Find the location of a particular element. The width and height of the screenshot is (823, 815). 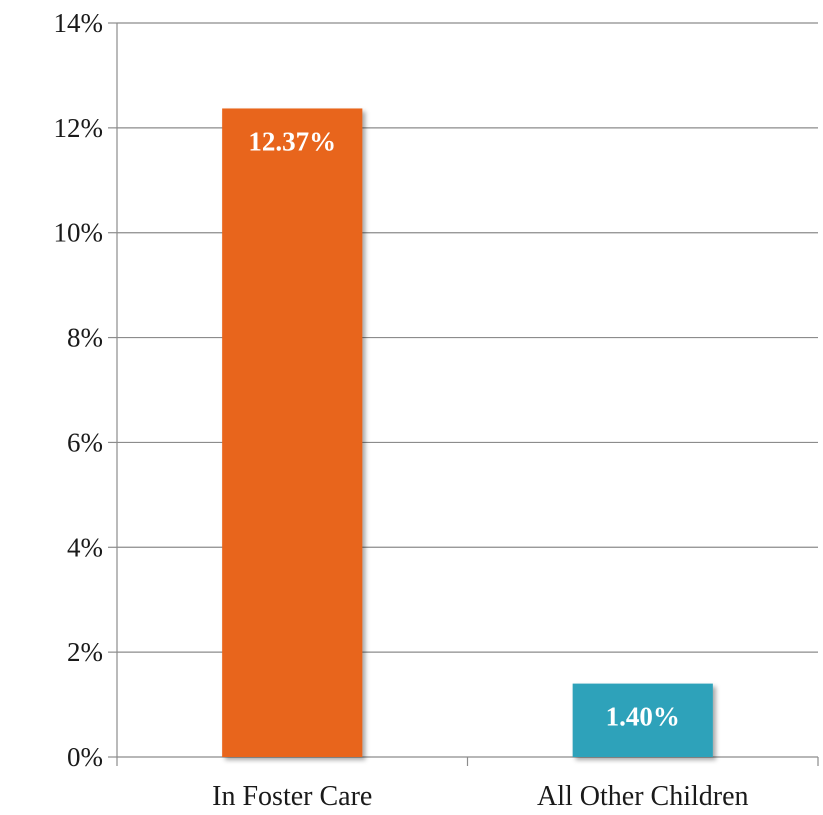

y-tick-label: 8% is located at coordinates (85, 338).